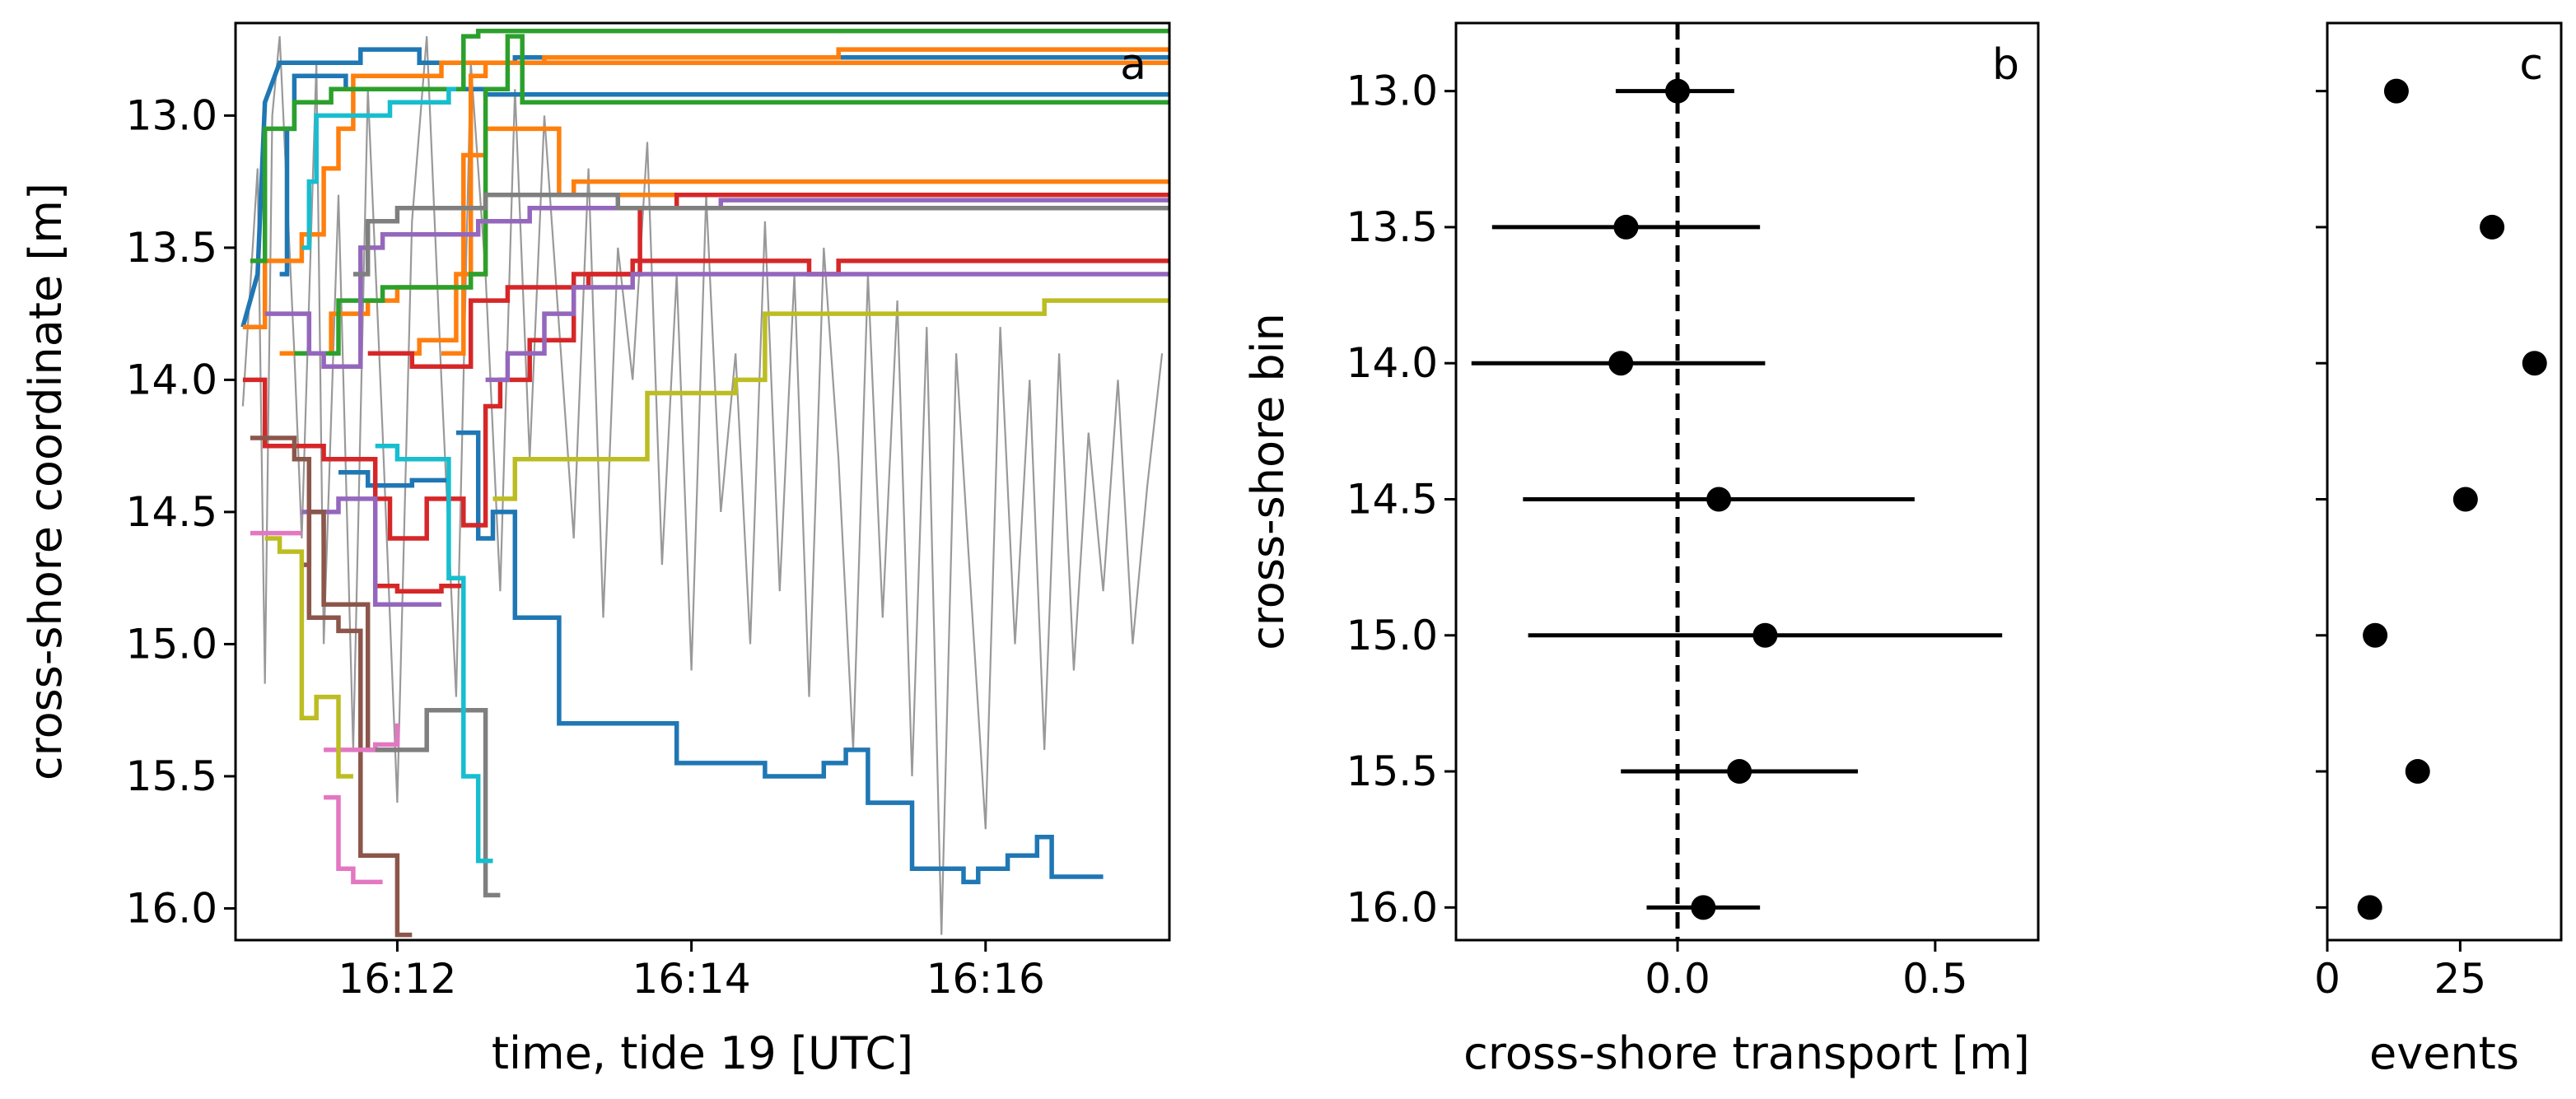 The height and width of the screenshot is (1099, 2576). Describe the element at coordinates (171, 776) in the screenshot. I see `a-ytick-label: 15.5` at that location.